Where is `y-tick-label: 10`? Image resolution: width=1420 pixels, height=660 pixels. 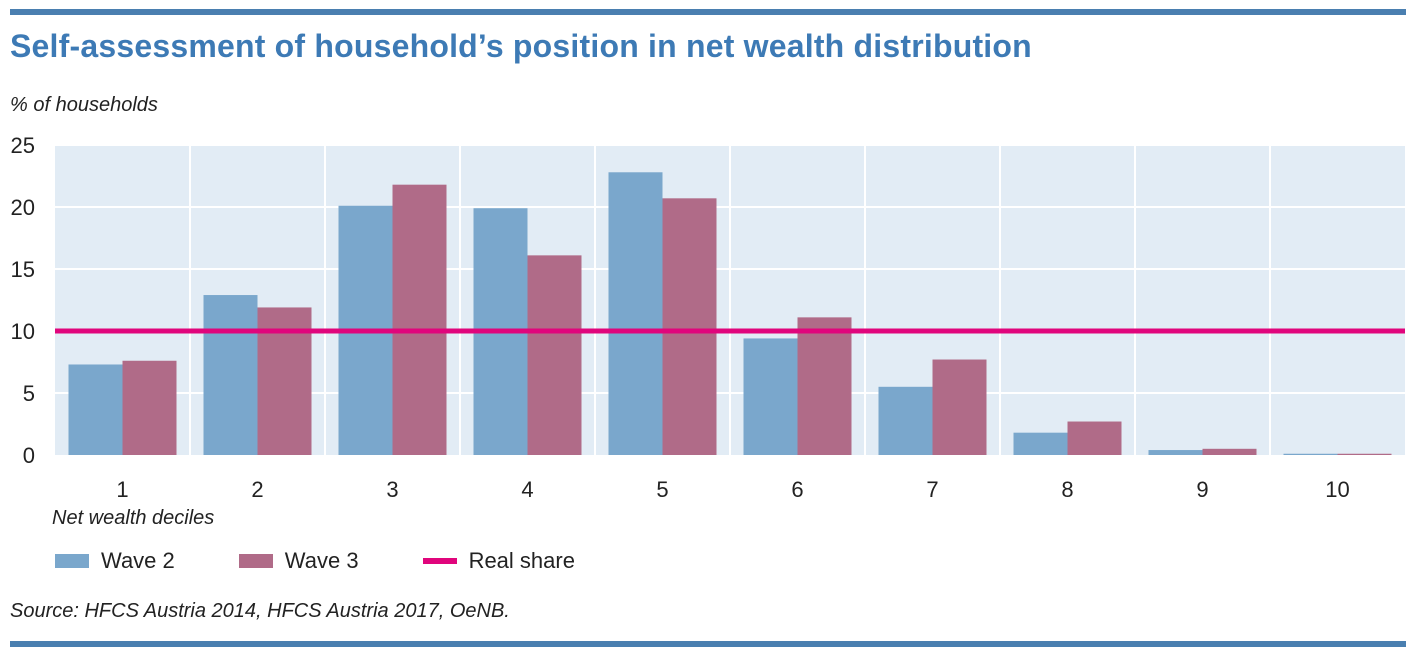 y-tick-label: 10 is located at coordinates (23, 331).